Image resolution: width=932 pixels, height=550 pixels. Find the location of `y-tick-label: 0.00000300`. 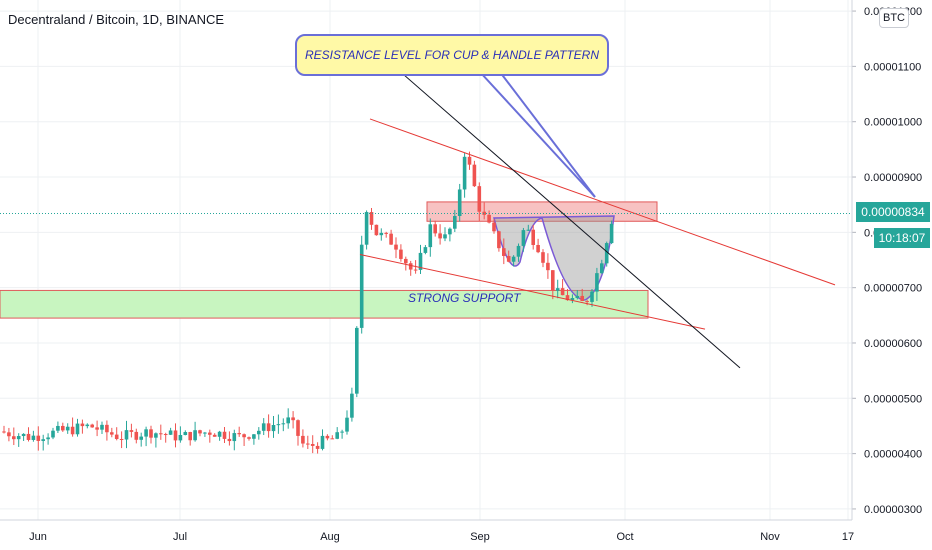

y-tick-label: 0.00000300 is located at coordinates (893, 510).